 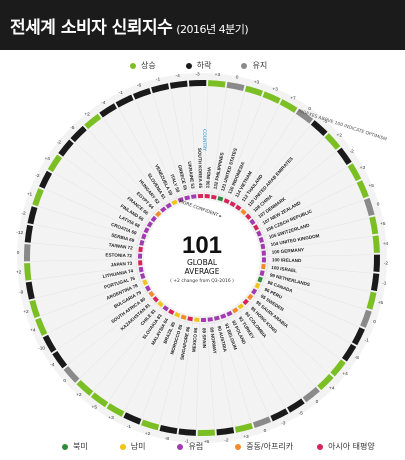 What do you see at coordinates (80, 446) in the screenshot?
I see `legend-label-north-america: 북미` at bounding box center [80, 446].